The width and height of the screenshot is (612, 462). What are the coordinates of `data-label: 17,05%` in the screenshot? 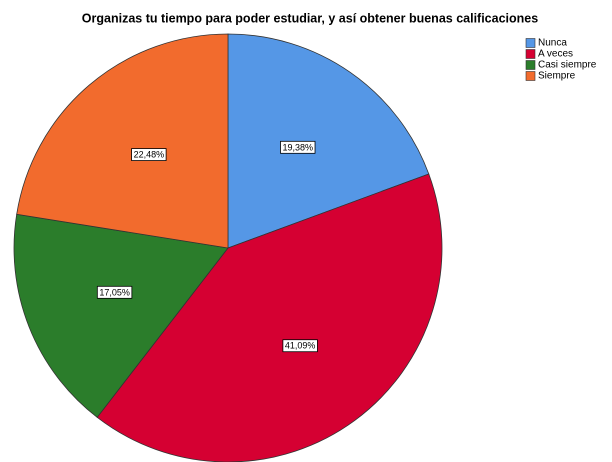 It's located at (114, 292).